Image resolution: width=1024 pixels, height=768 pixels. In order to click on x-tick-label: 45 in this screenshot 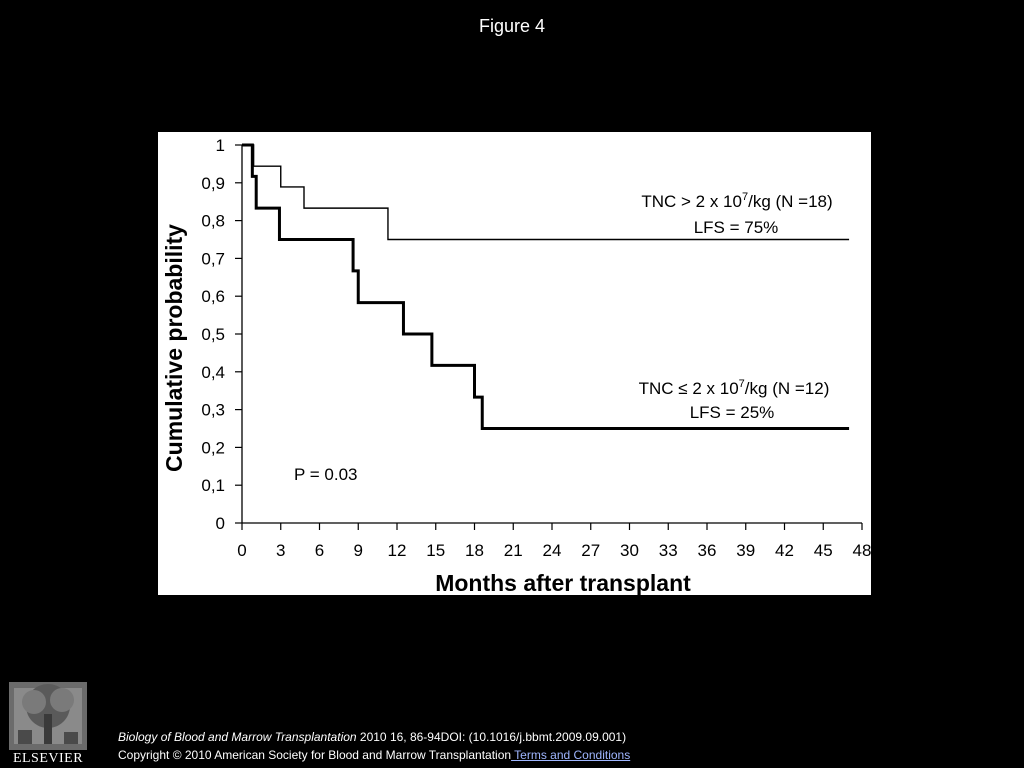, I will do `click(823, 550)`.